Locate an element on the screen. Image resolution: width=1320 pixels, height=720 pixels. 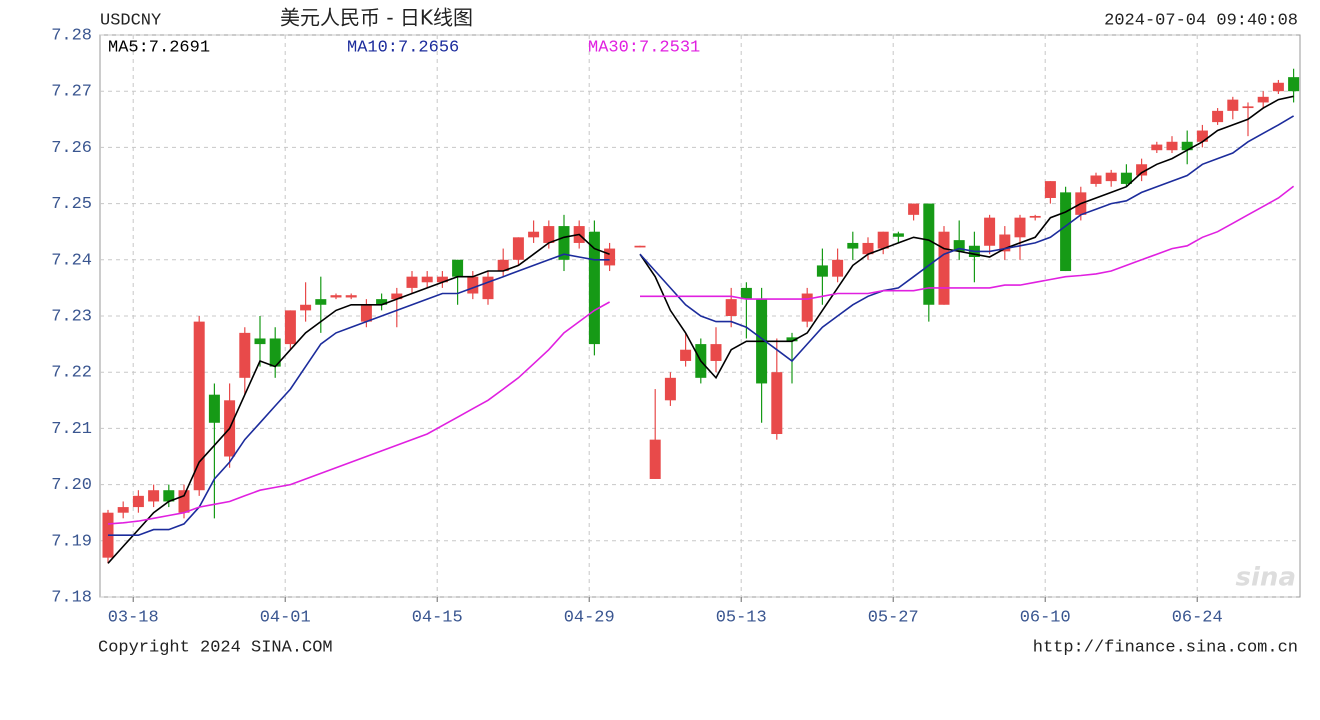
copyright: Copyright 2024 SINA.COM is located at coordinates (215, 647).